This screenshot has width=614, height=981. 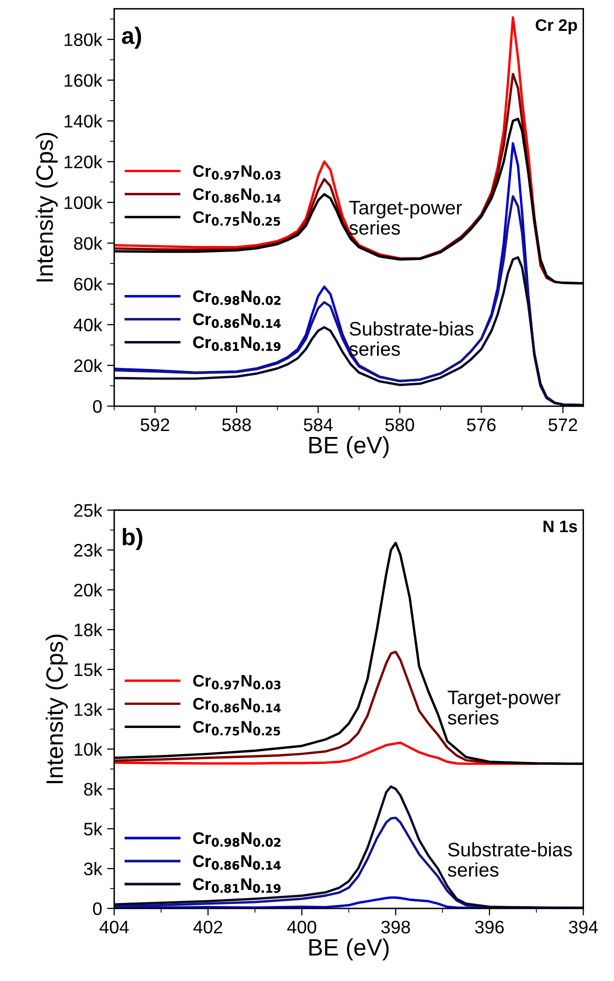 I want to click on y-tick-label: 18k, so click(x=88, y=629).